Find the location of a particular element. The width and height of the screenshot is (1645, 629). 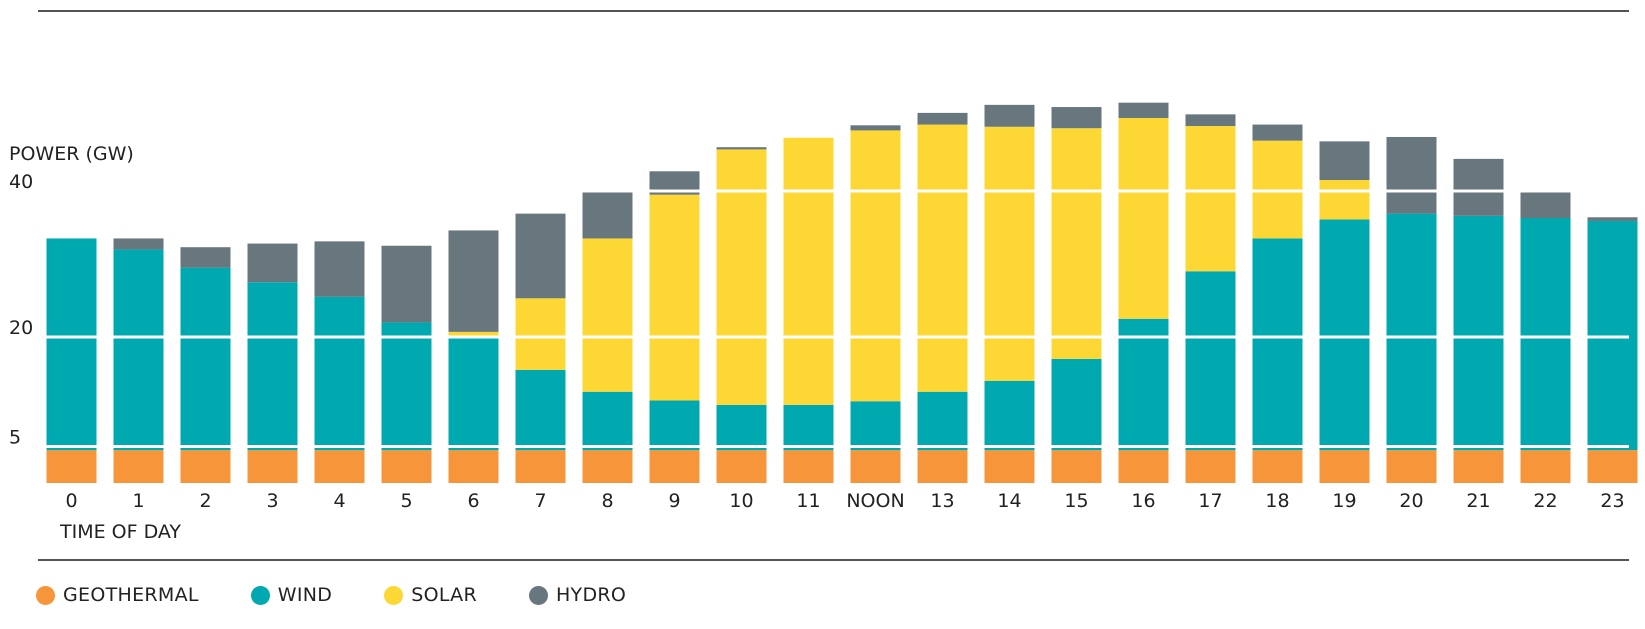

y-tick-label-40: 40 is located at coordinates (21, 182).